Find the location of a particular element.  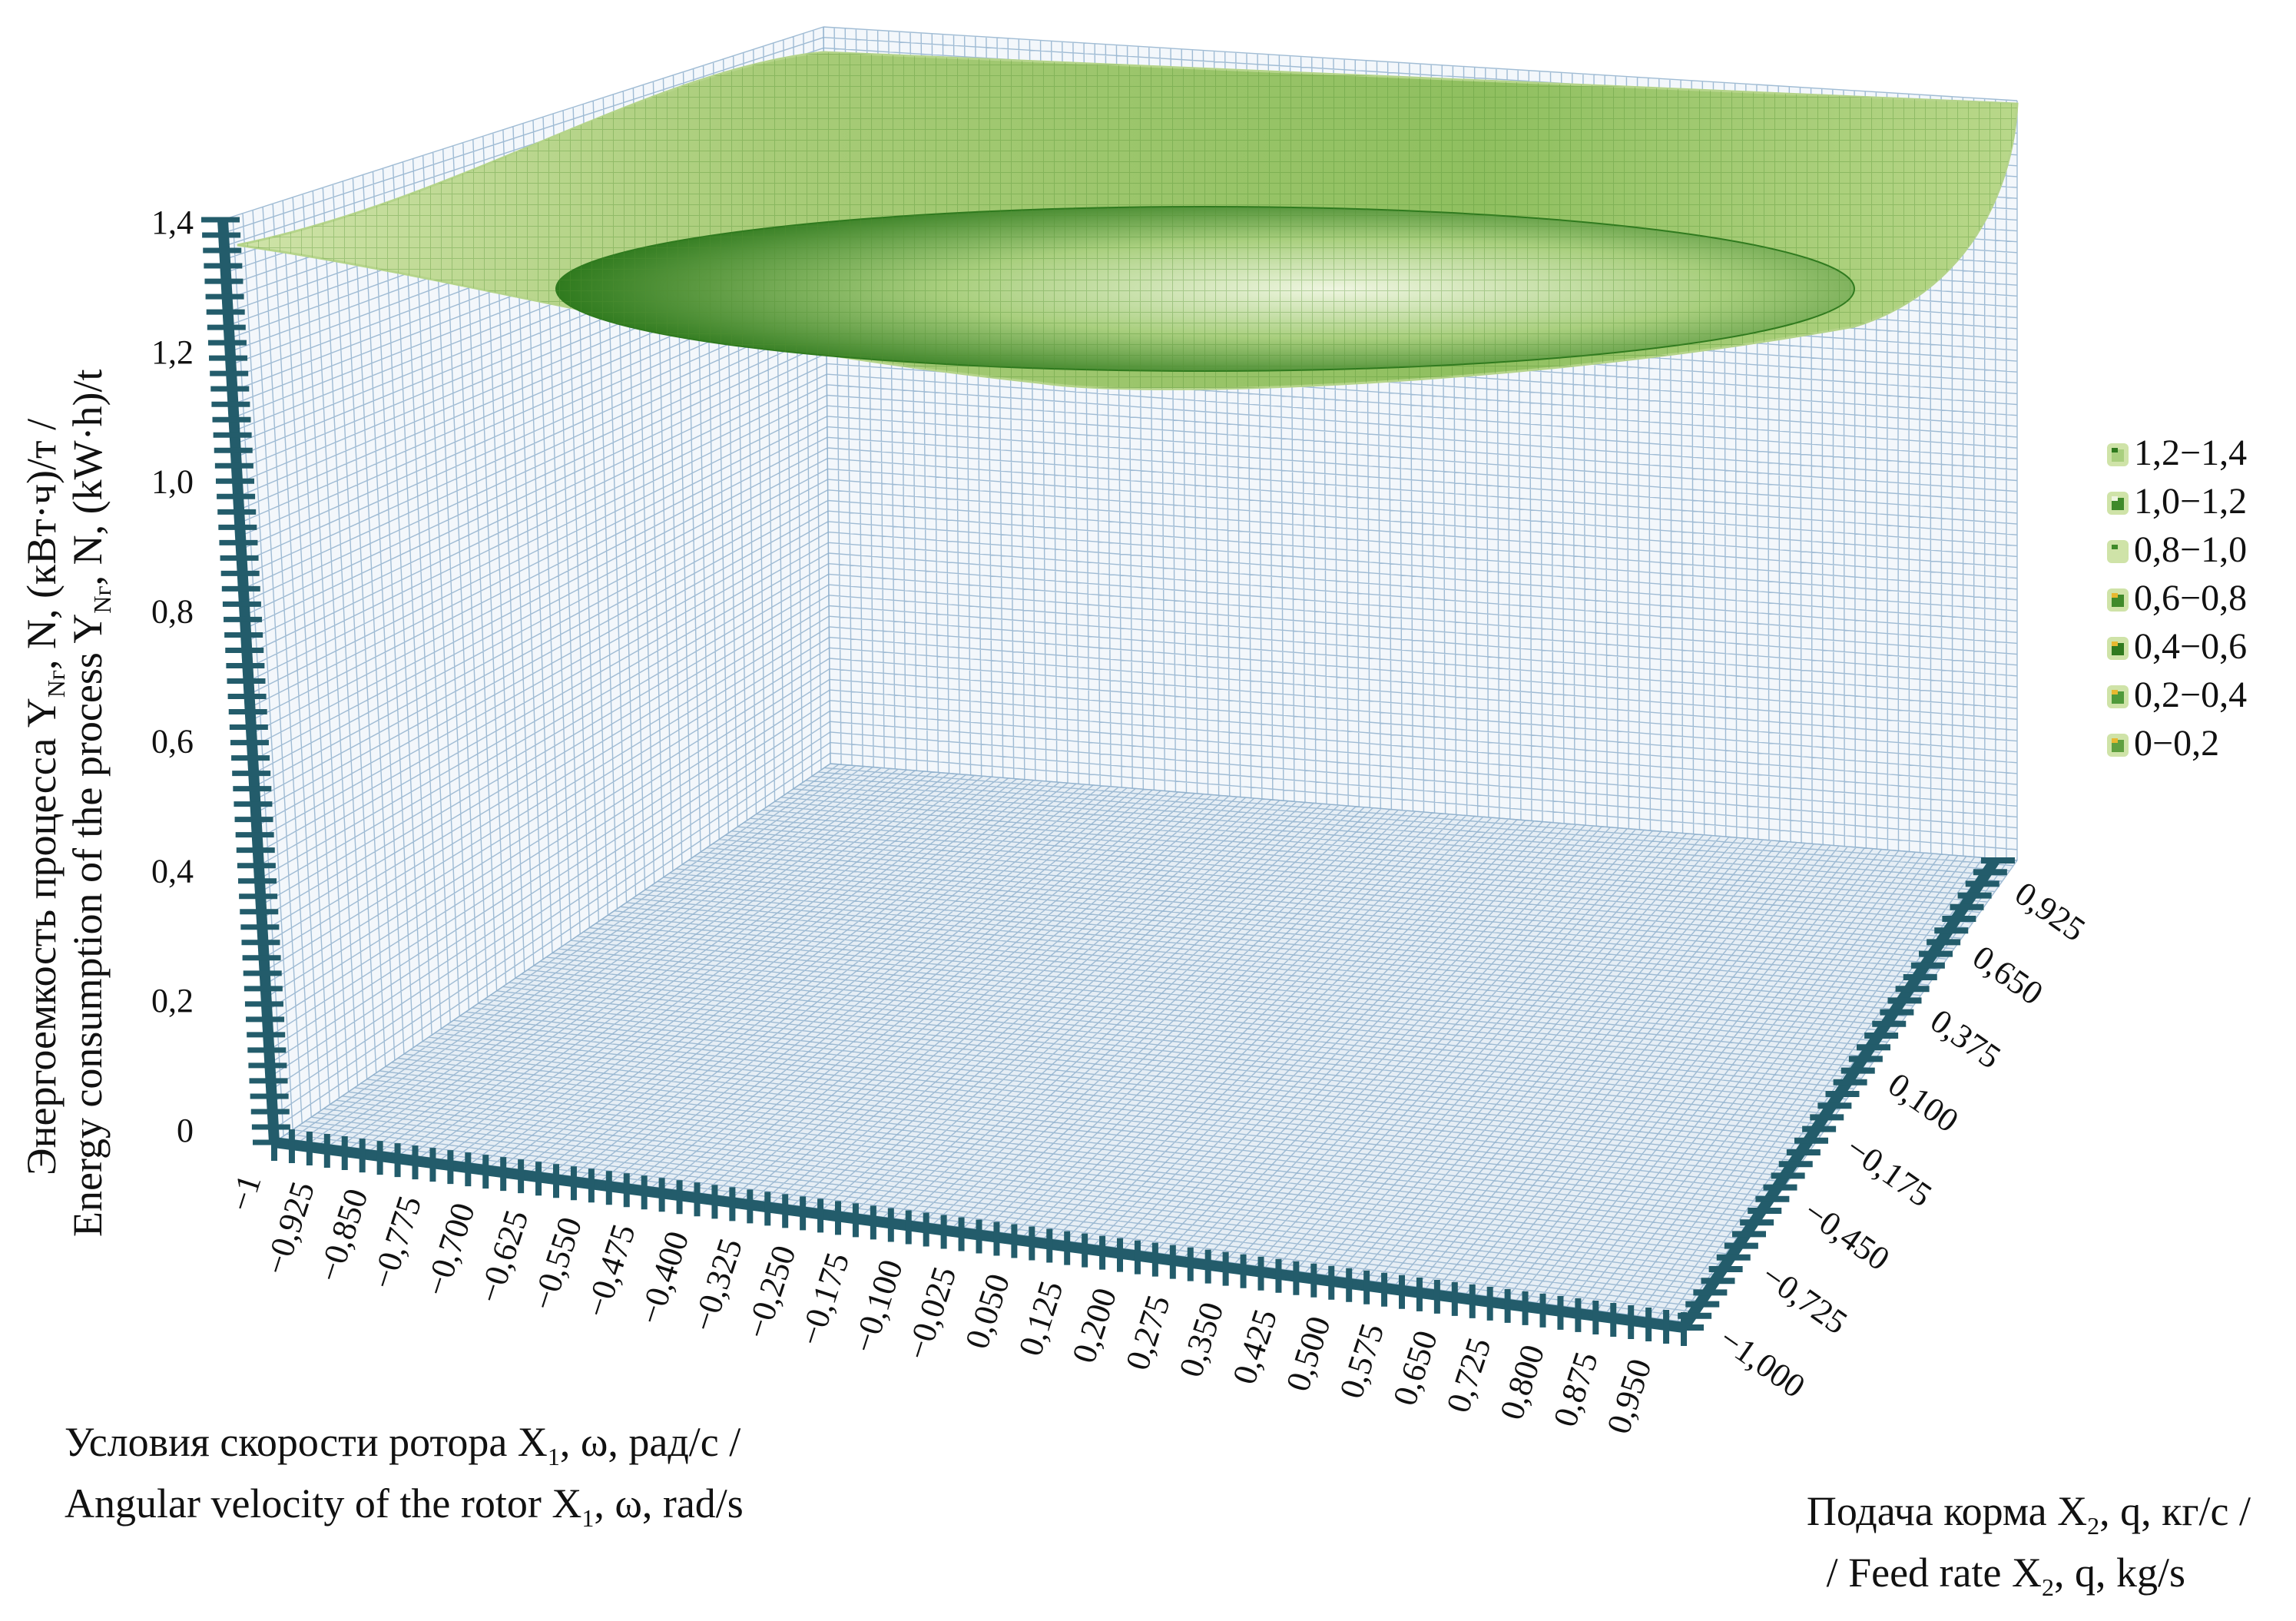

z-axis-minor-ticks is located at coordinates (246, 681).